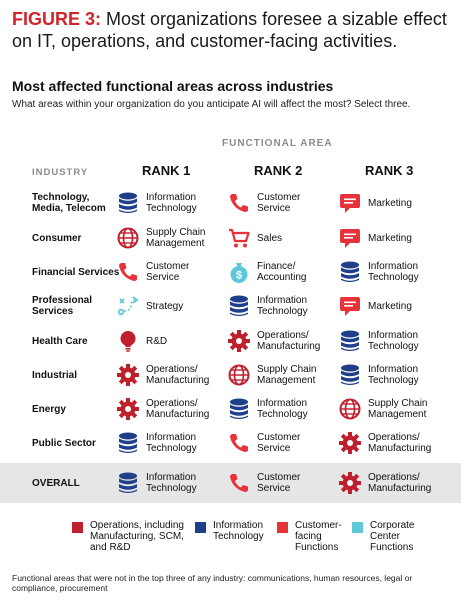 This screenshot has height=600, width=461. What do you see at coordinates (57, 19) in the screenshot?
I see `figure-number: FIGURE 3:` at bounding box center [57, 19].